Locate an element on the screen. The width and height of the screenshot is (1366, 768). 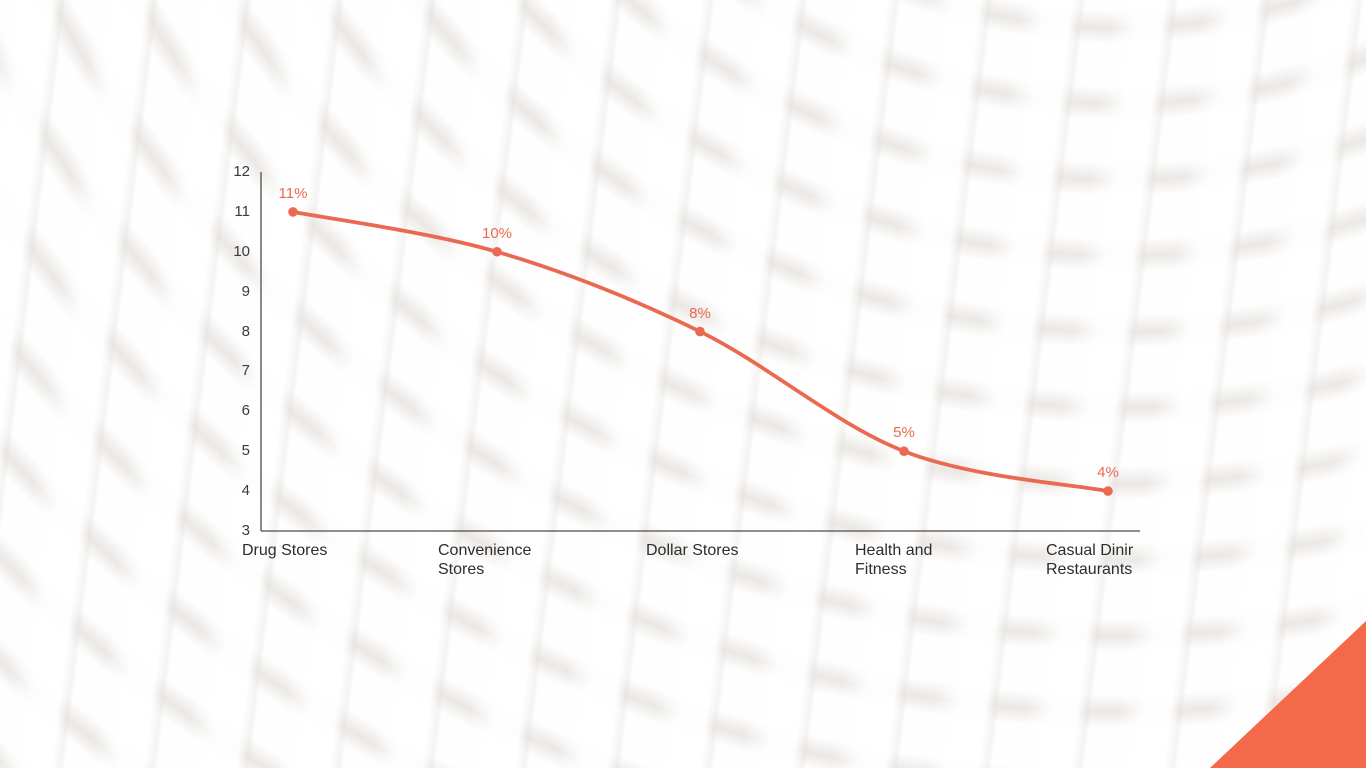
y-tick-label: 7 is located at coordinates (245, 371).